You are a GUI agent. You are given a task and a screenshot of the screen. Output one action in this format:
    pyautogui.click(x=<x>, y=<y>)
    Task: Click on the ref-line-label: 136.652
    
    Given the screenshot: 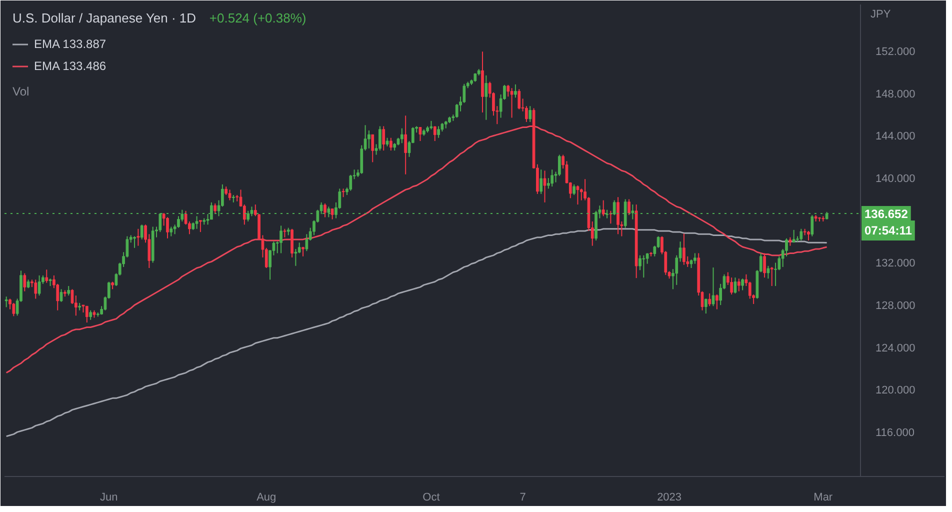 What is the action you would take?
    pyautogui.click(x=886, y=213)
    